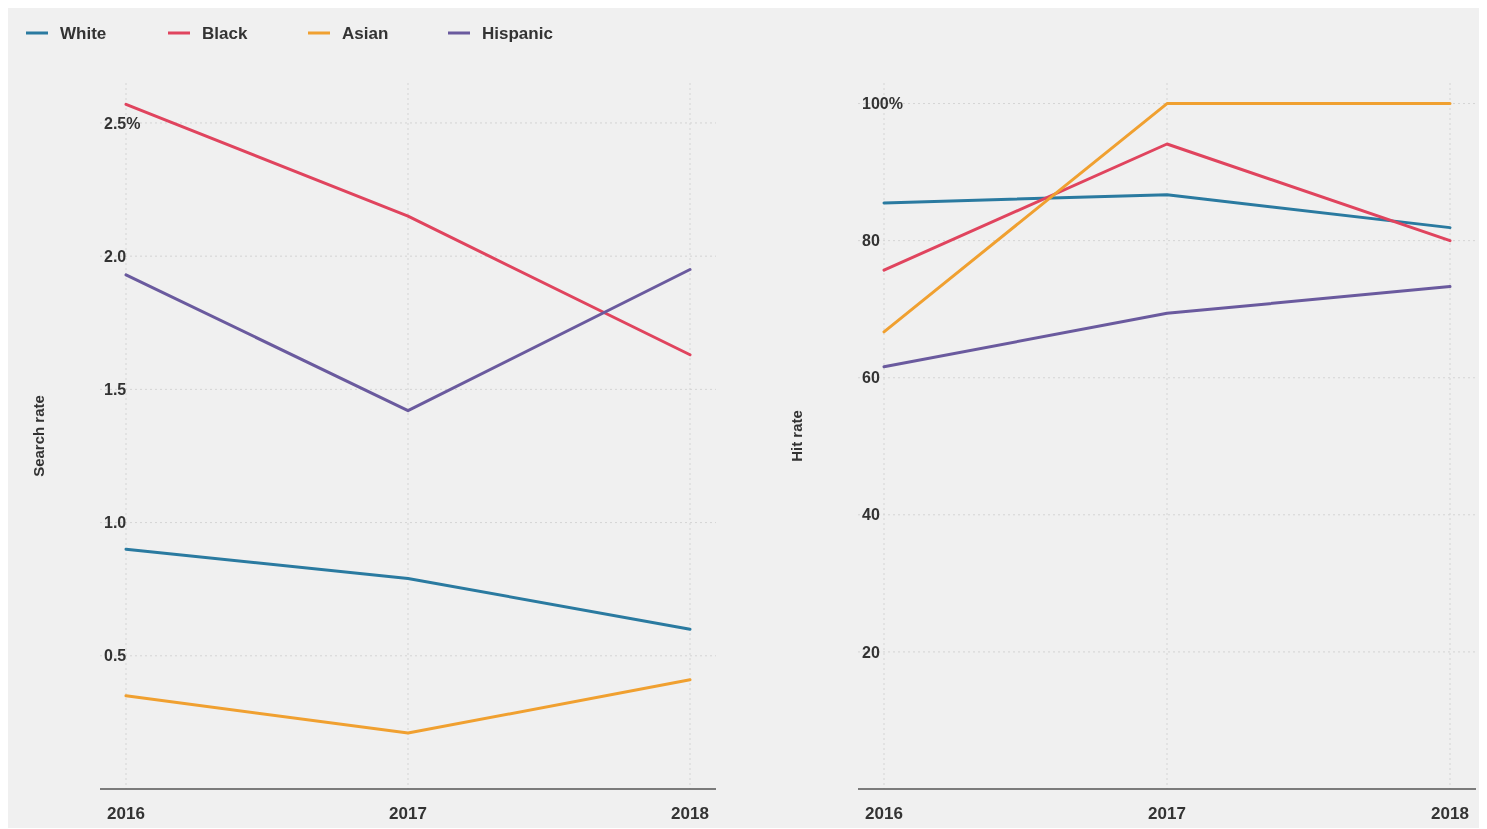  I want to click on y-tick-label: 1.0, so click(115, 523).